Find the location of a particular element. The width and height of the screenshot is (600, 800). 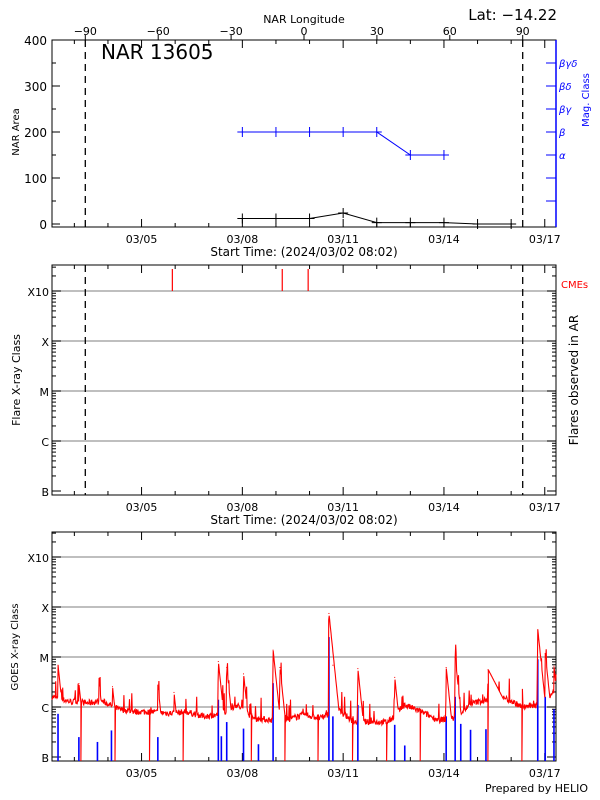

y-tick-label: 300 is located at coordinates (35, 87).